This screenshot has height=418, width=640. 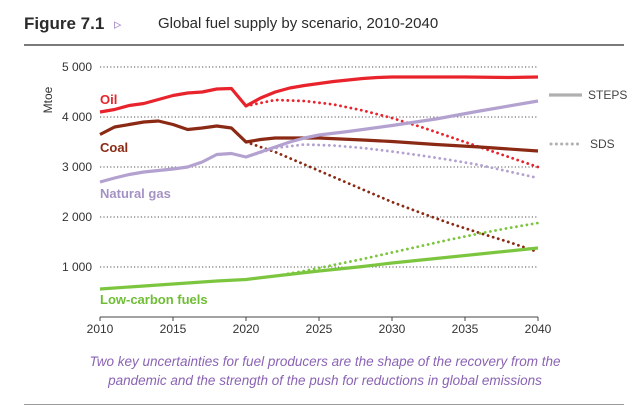 What do you see at coordinates (607, 95) in the screenshot?
I see `legend-steps-label: STEPS` at bounding box center [607, 95].